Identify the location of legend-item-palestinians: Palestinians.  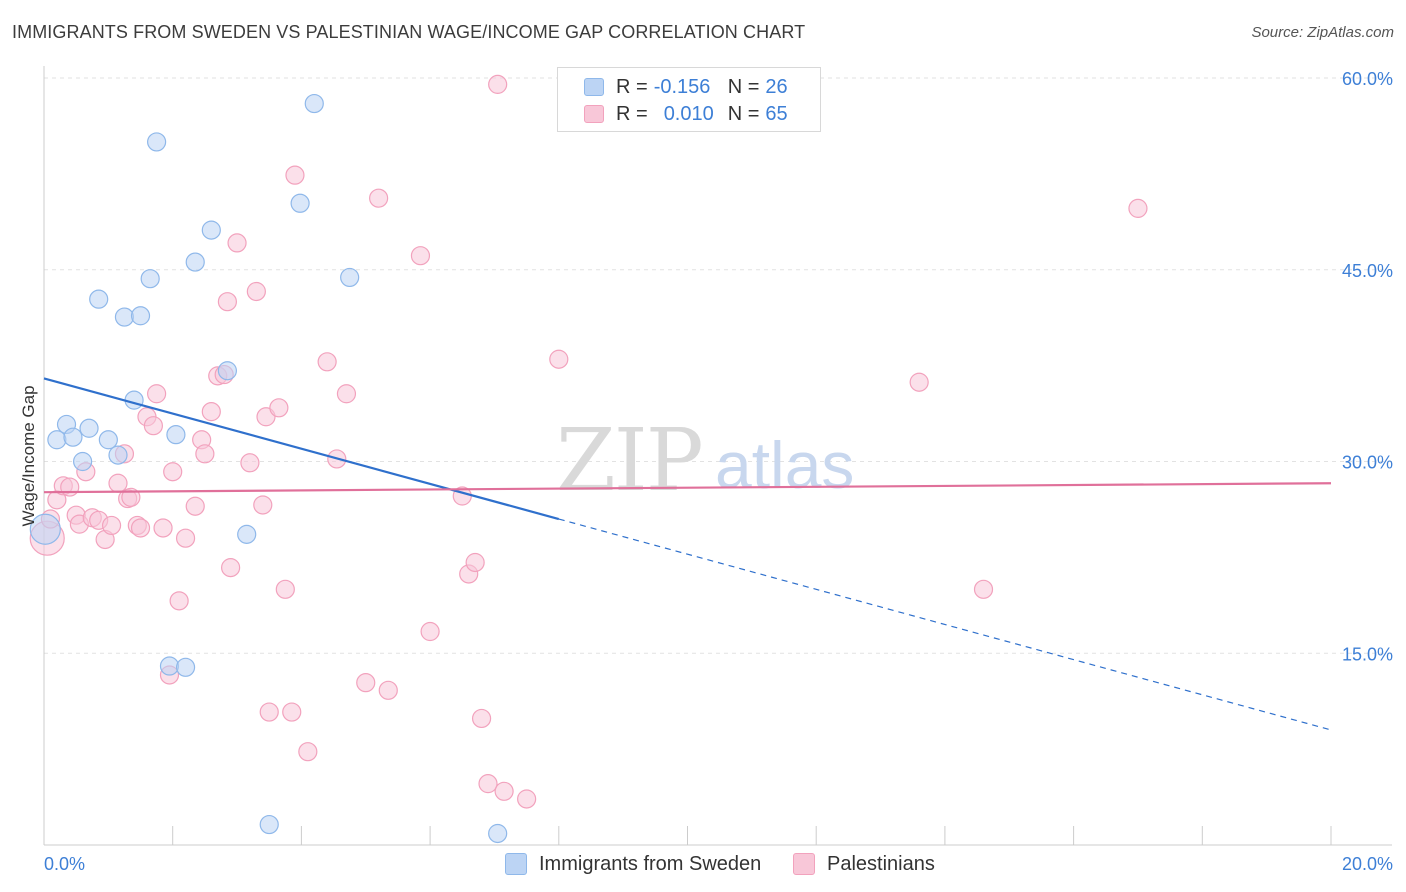
(864, 864).